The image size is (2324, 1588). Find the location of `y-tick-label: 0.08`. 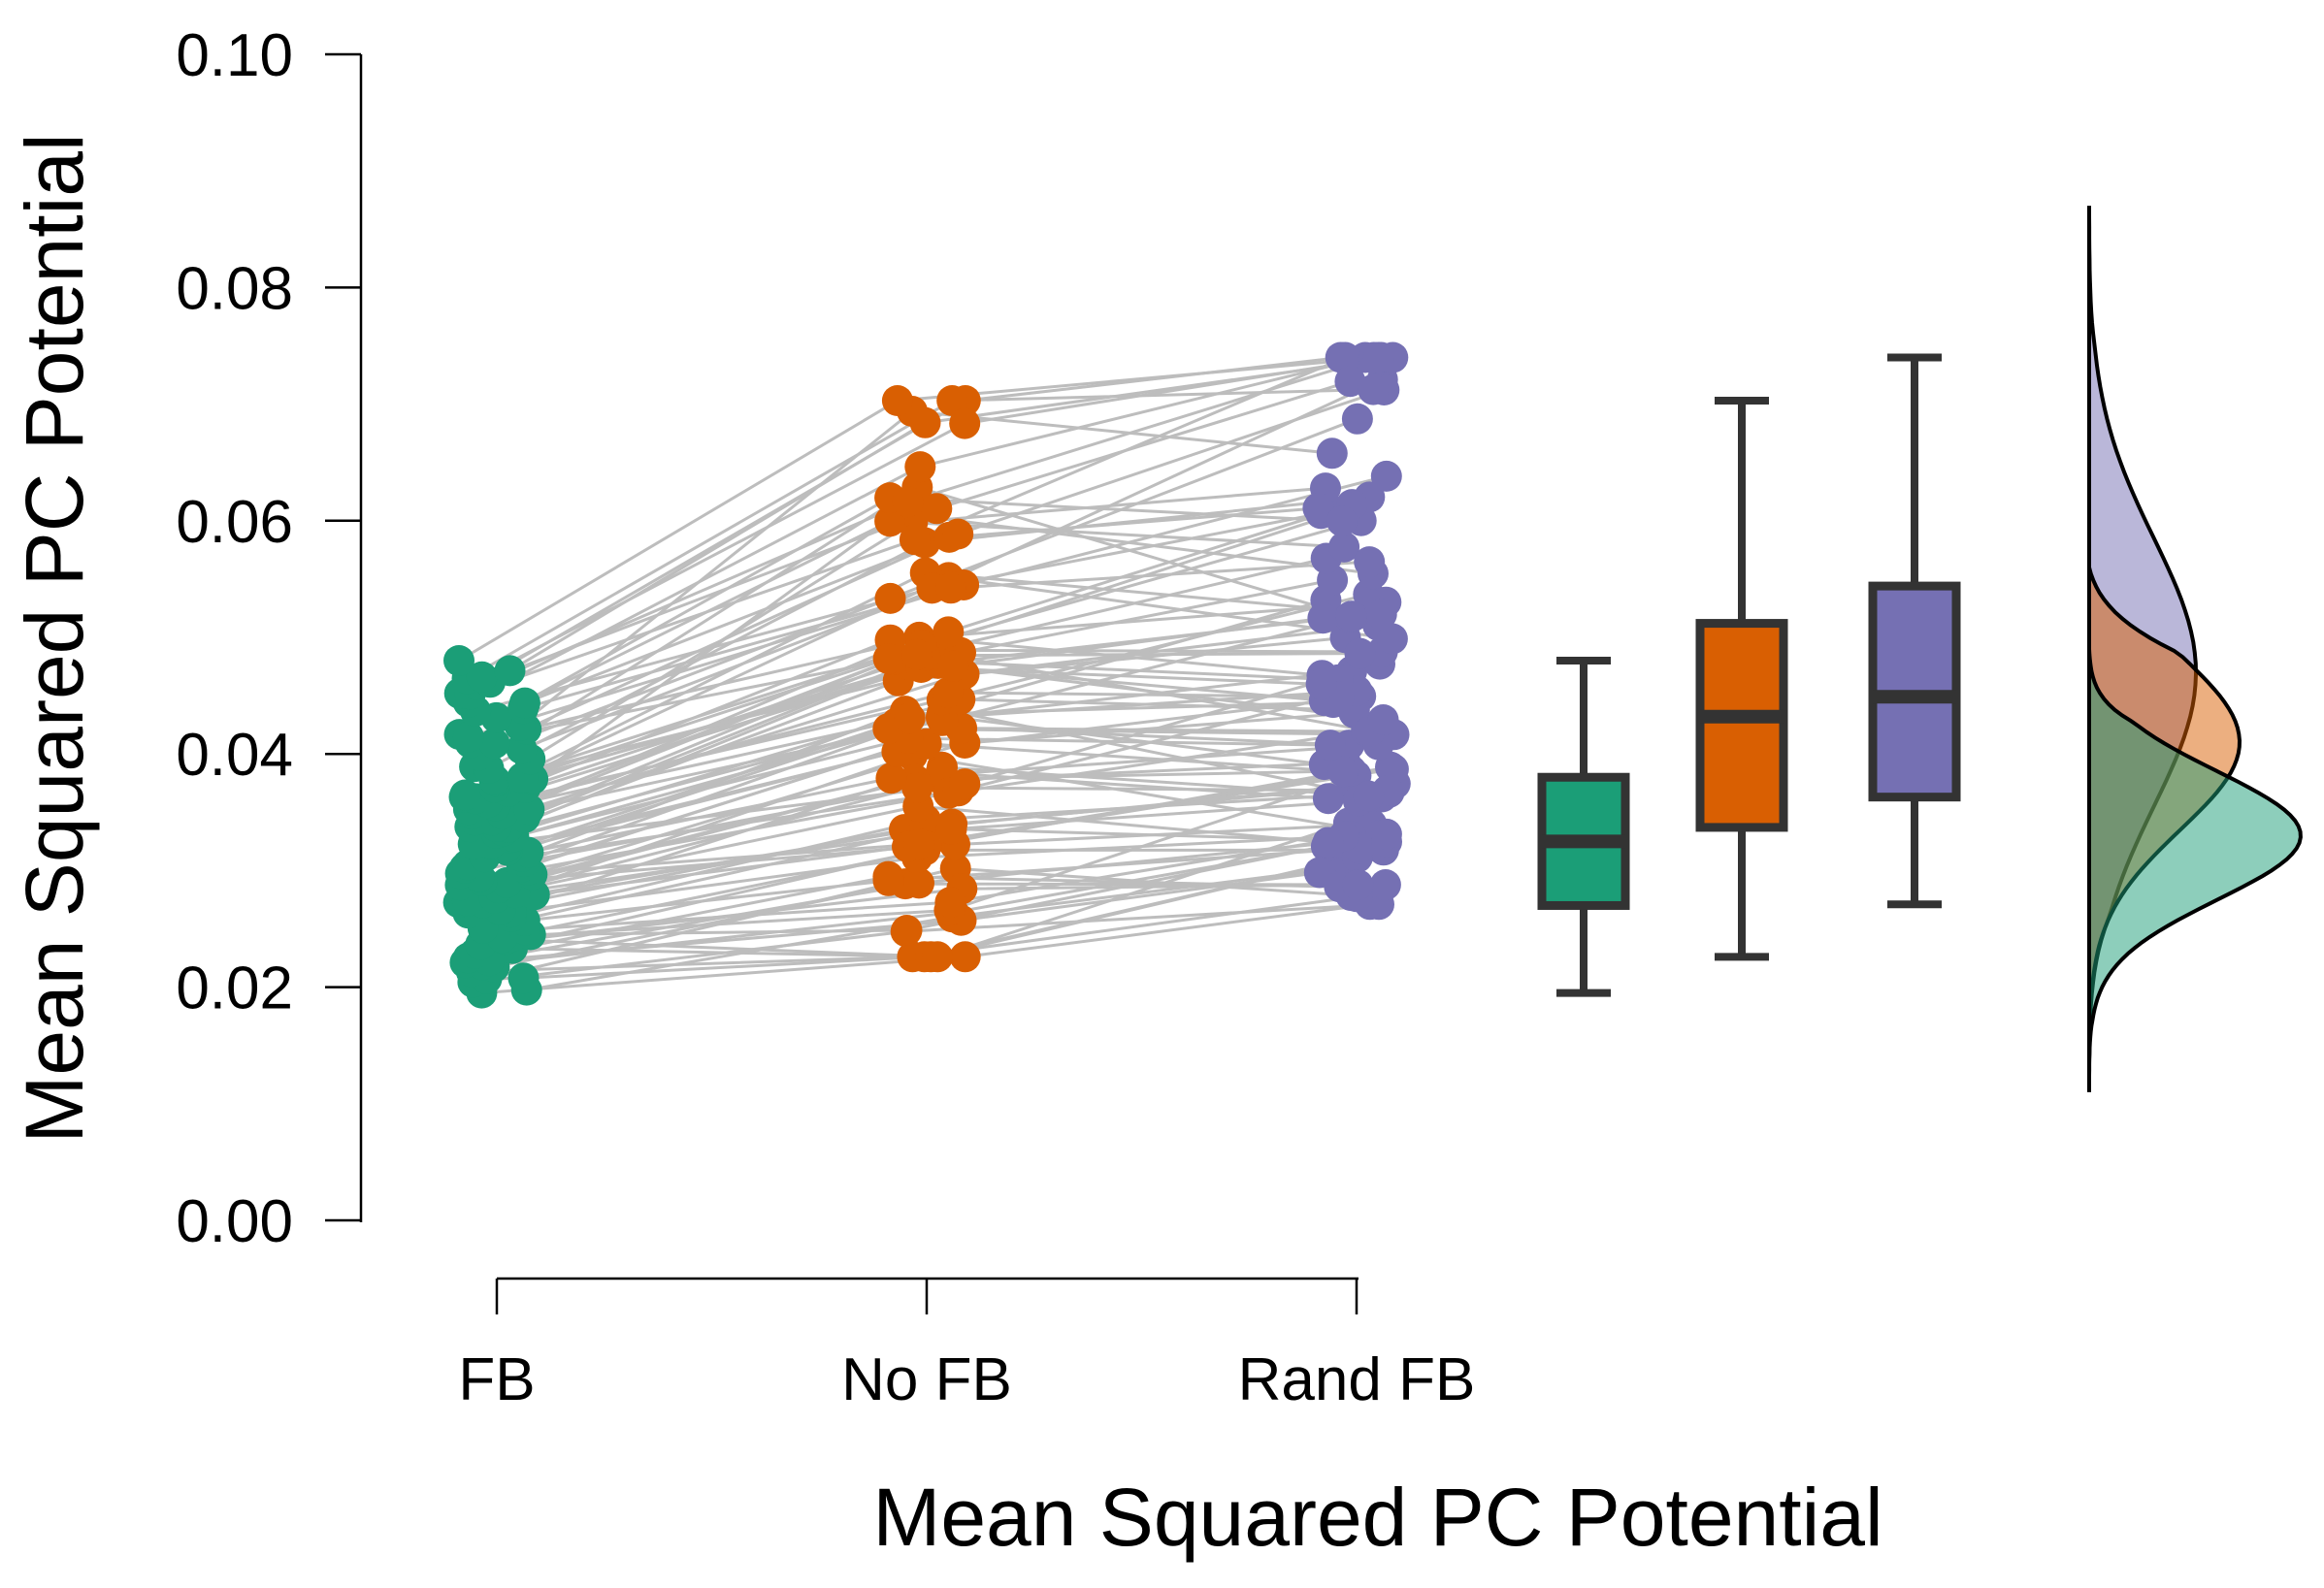

y-tick-label: 0.08 is located at coordinates (235, 288).